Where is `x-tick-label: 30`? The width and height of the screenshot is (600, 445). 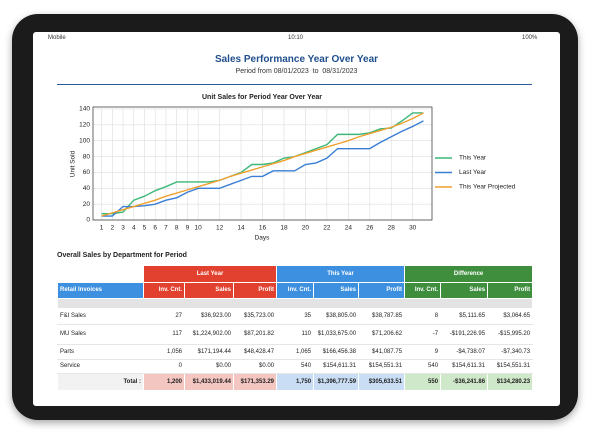
x-tick-label: 30 is located at coordinates (413, 228).